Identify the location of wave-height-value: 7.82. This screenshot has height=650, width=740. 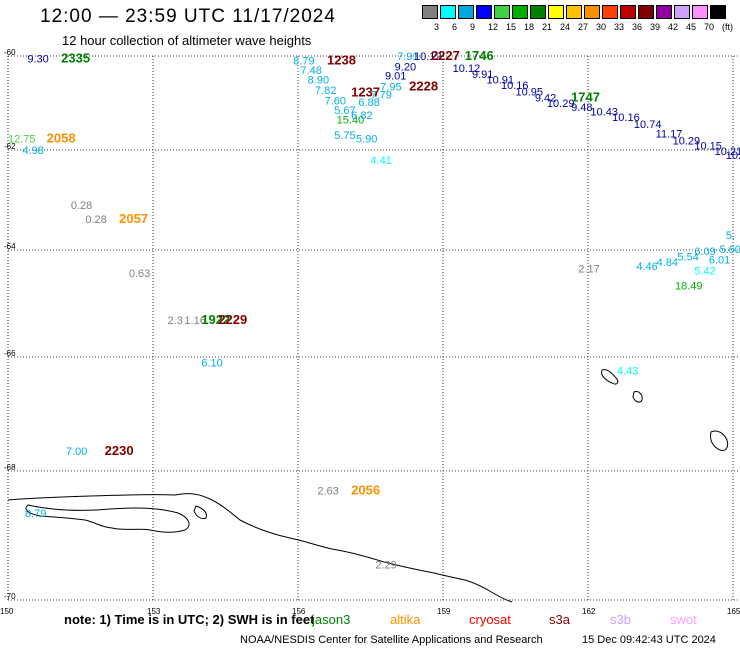
(325, 91).